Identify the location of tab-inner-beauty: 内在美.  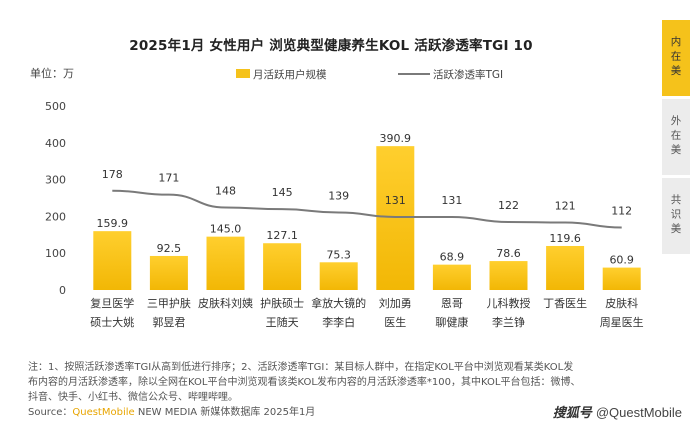
(676, 58).